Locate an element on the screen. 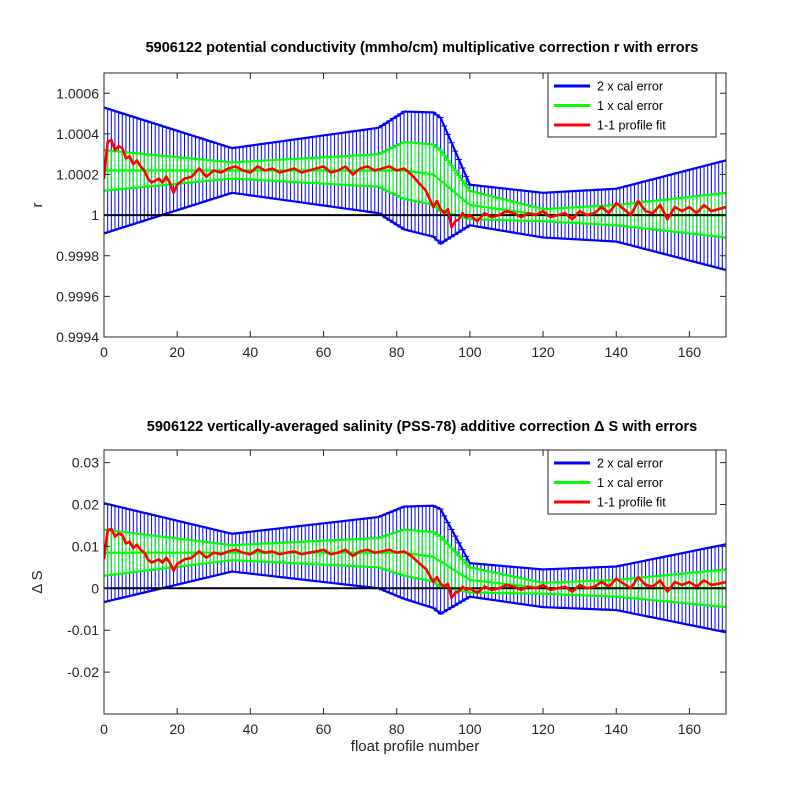  top-series-one-x-cal-error is located at coordinates (415, 189).